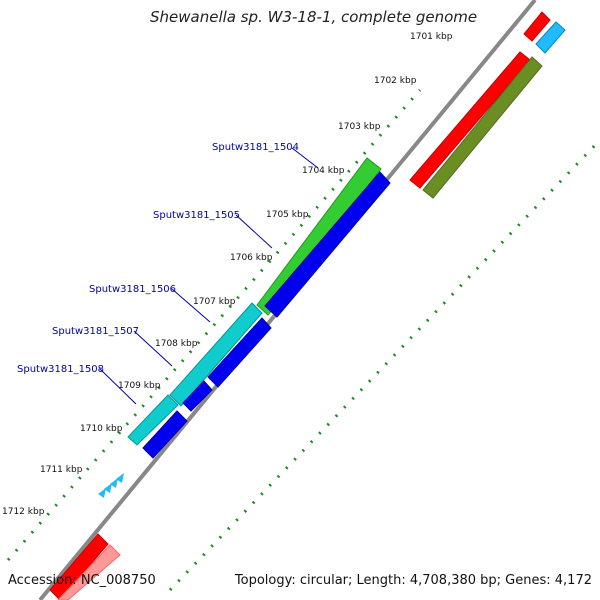  I want to click on gene-red-outer-top, so click(537, 26).